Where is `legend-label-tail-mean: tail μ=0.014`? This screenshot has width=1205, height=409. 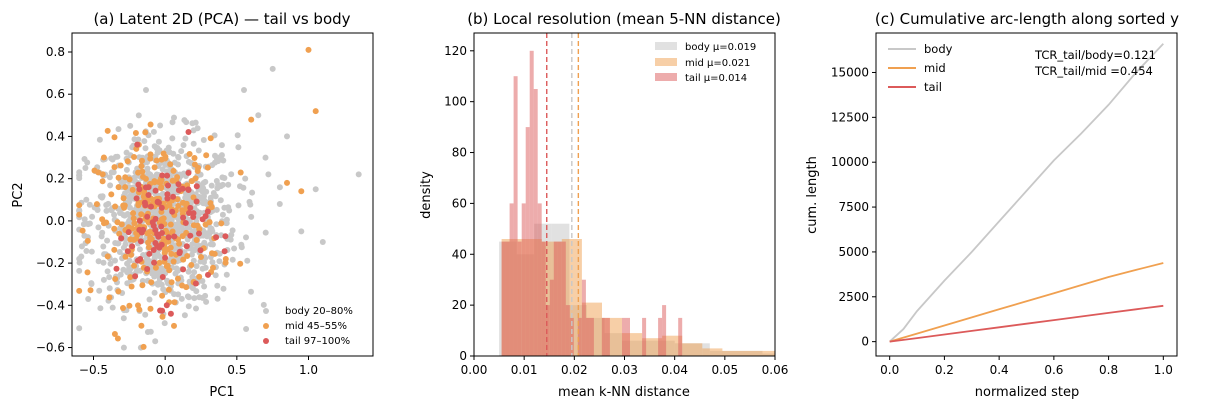 legend-label-tail-mean: tail μ=0.014 is located at coordinates (716, 78).